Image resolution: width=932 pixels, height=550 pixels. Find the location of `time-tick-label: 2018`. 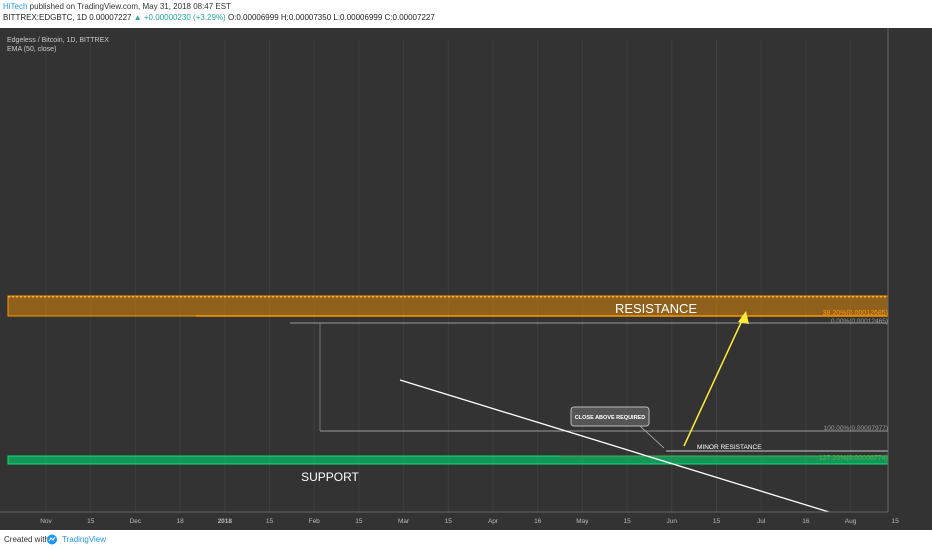

time-tick-label: 2018 is located at coordinates (225, 521).